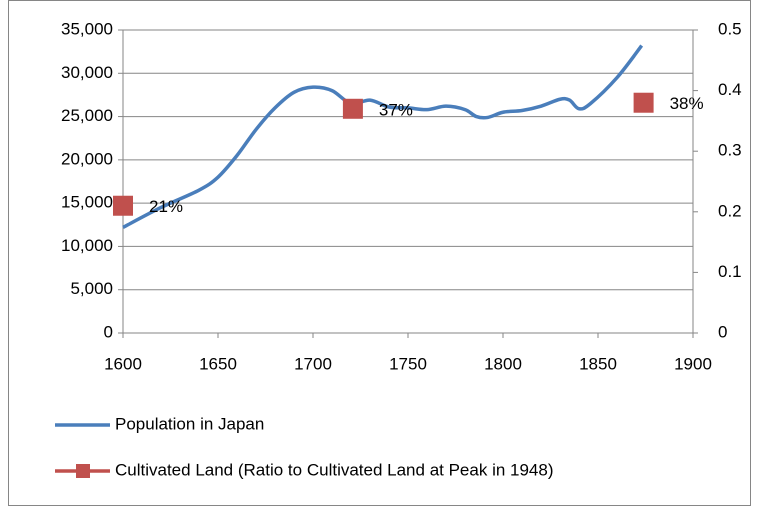  I want to click on y2-tick-label: 0.5, so click(730, 28).